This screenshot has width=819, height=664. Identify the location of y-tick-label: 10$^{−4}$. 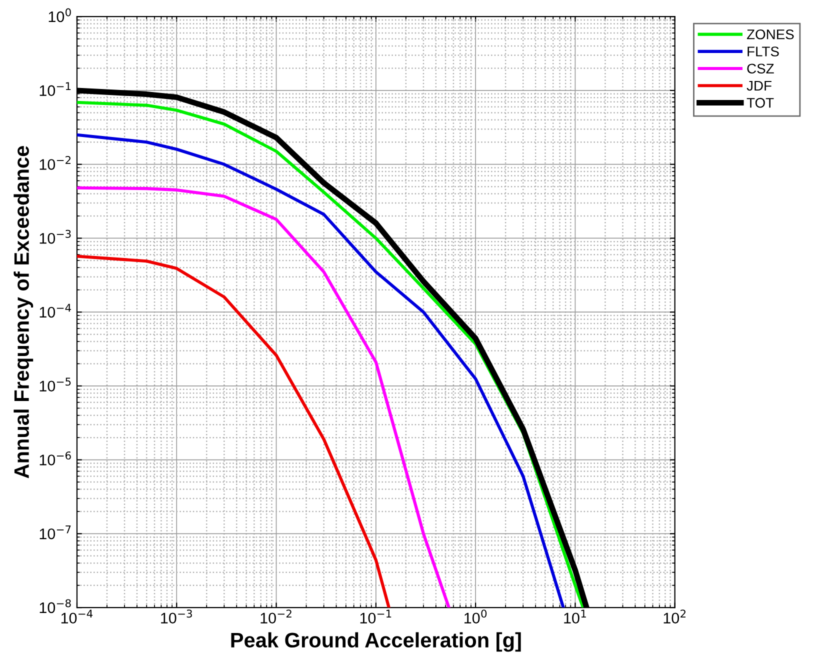
(55, 311).